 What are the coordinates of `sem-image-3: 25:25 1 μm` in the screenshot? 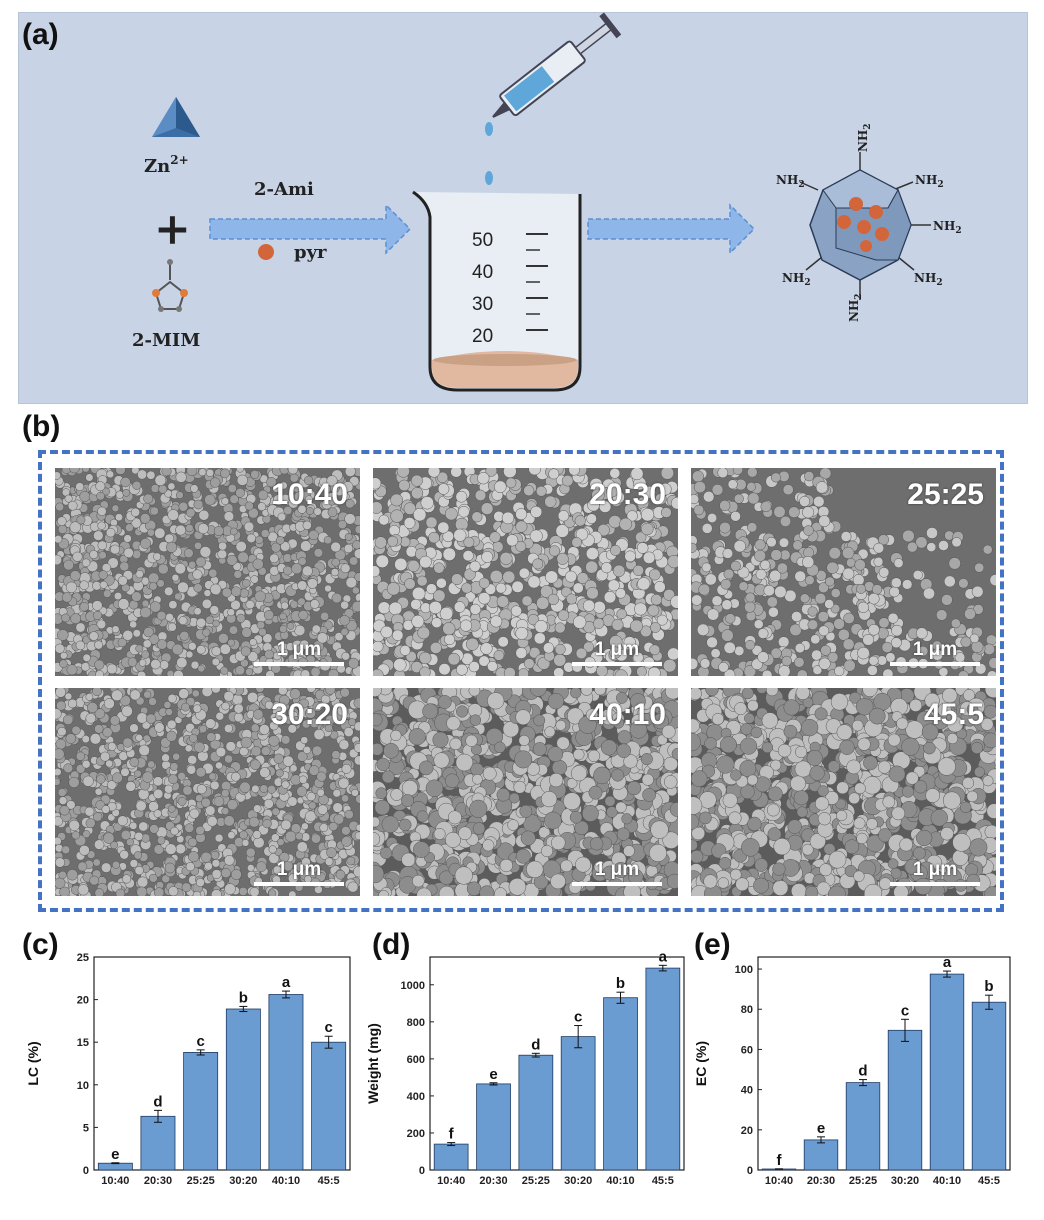 It's located at (843, 572).